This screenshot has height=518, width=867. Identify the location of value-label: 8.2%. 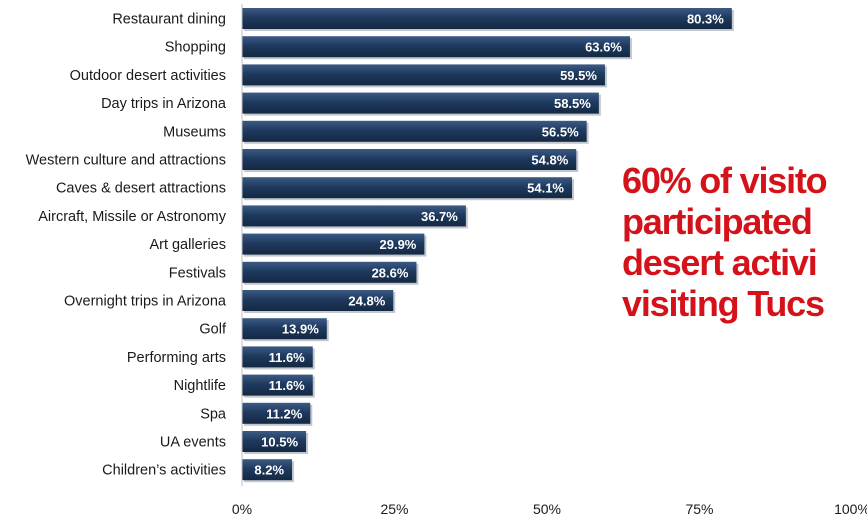
(269, 470).